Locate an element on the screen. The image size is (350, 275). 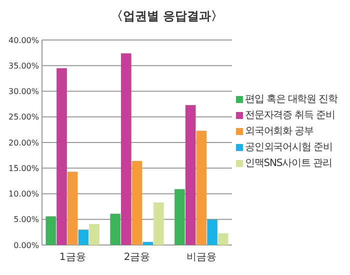
legend-label: 편입 혹은 대학원 진학 is located at coordinates (291, 99).